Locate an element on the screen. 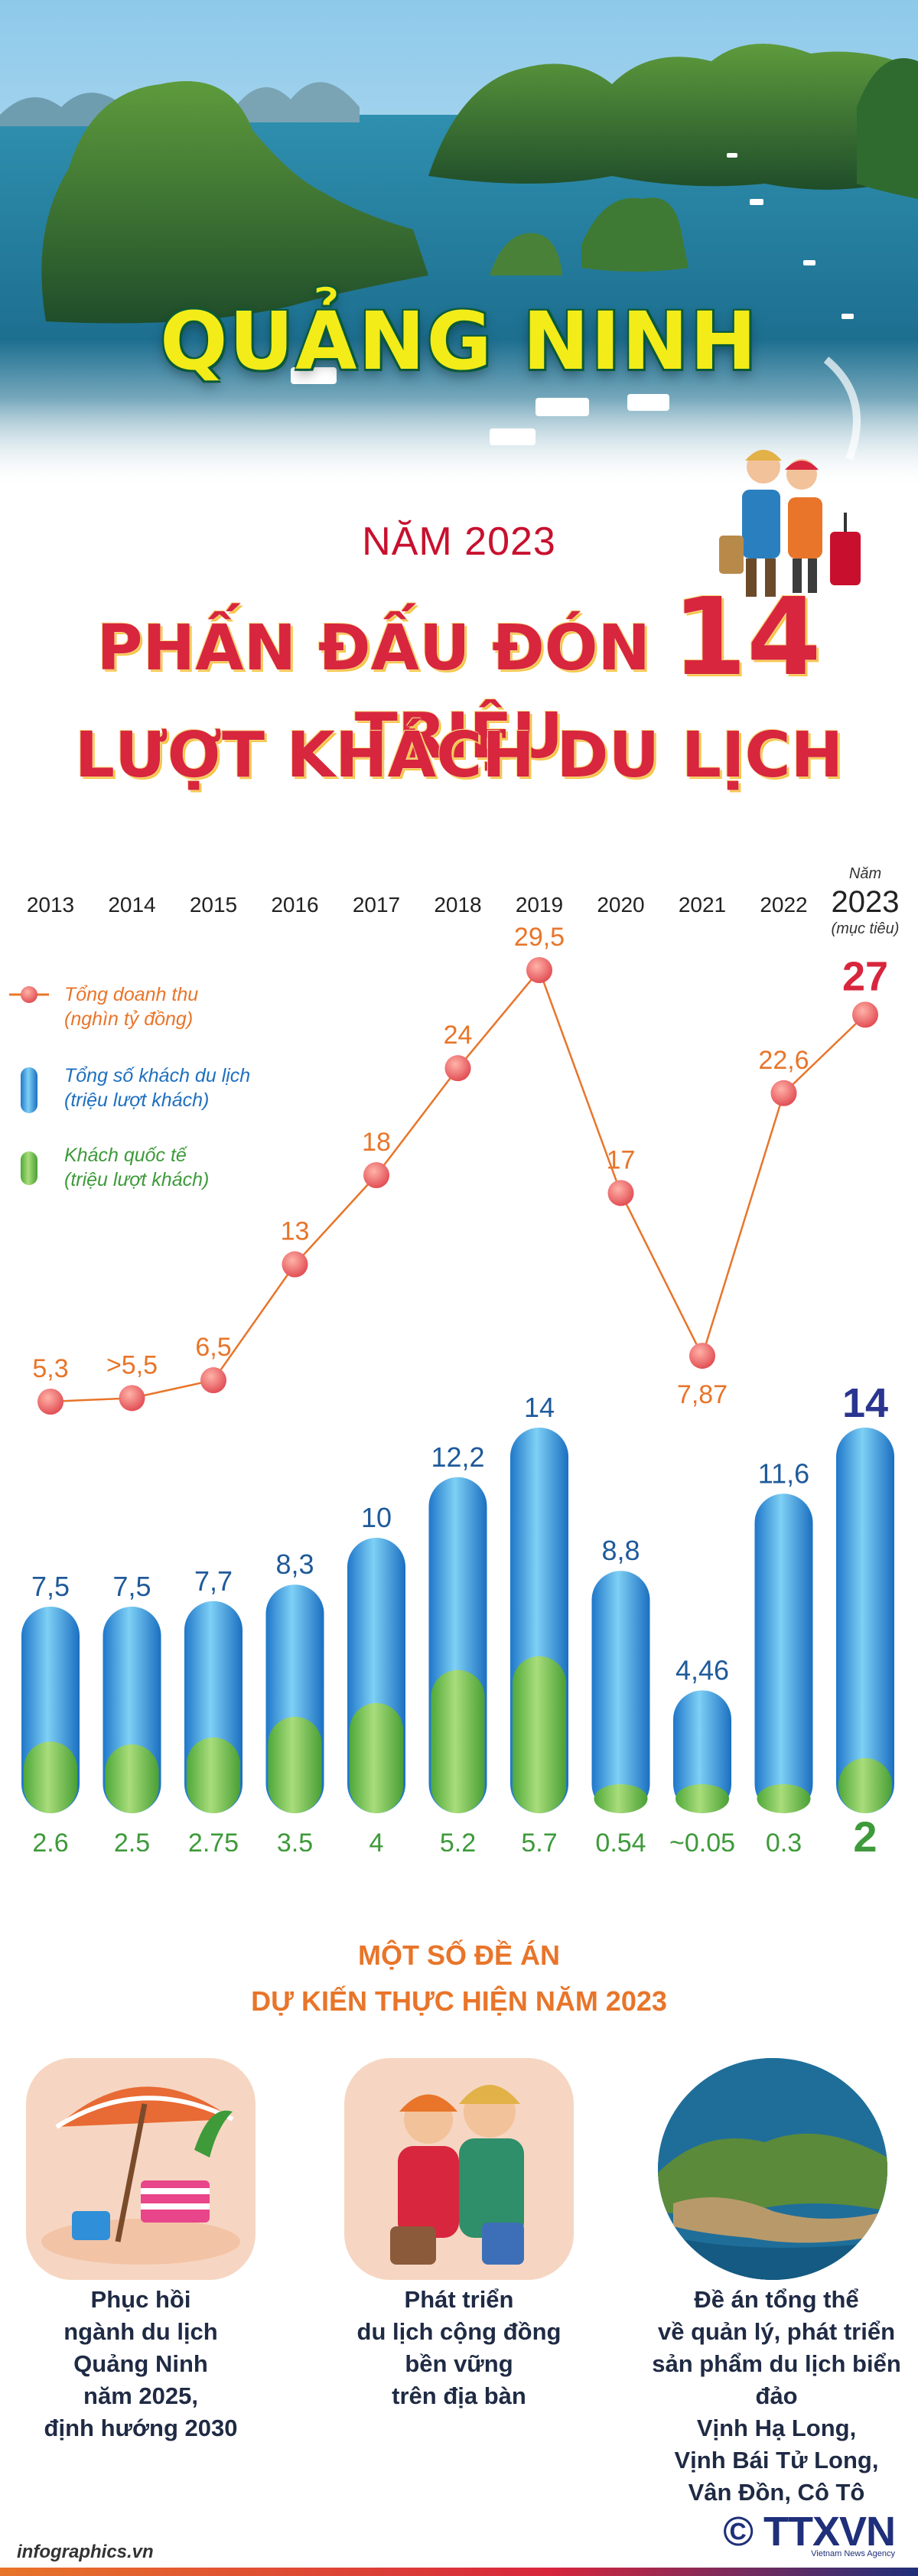  year-label: 2018 is located at coordinates (457, 905).